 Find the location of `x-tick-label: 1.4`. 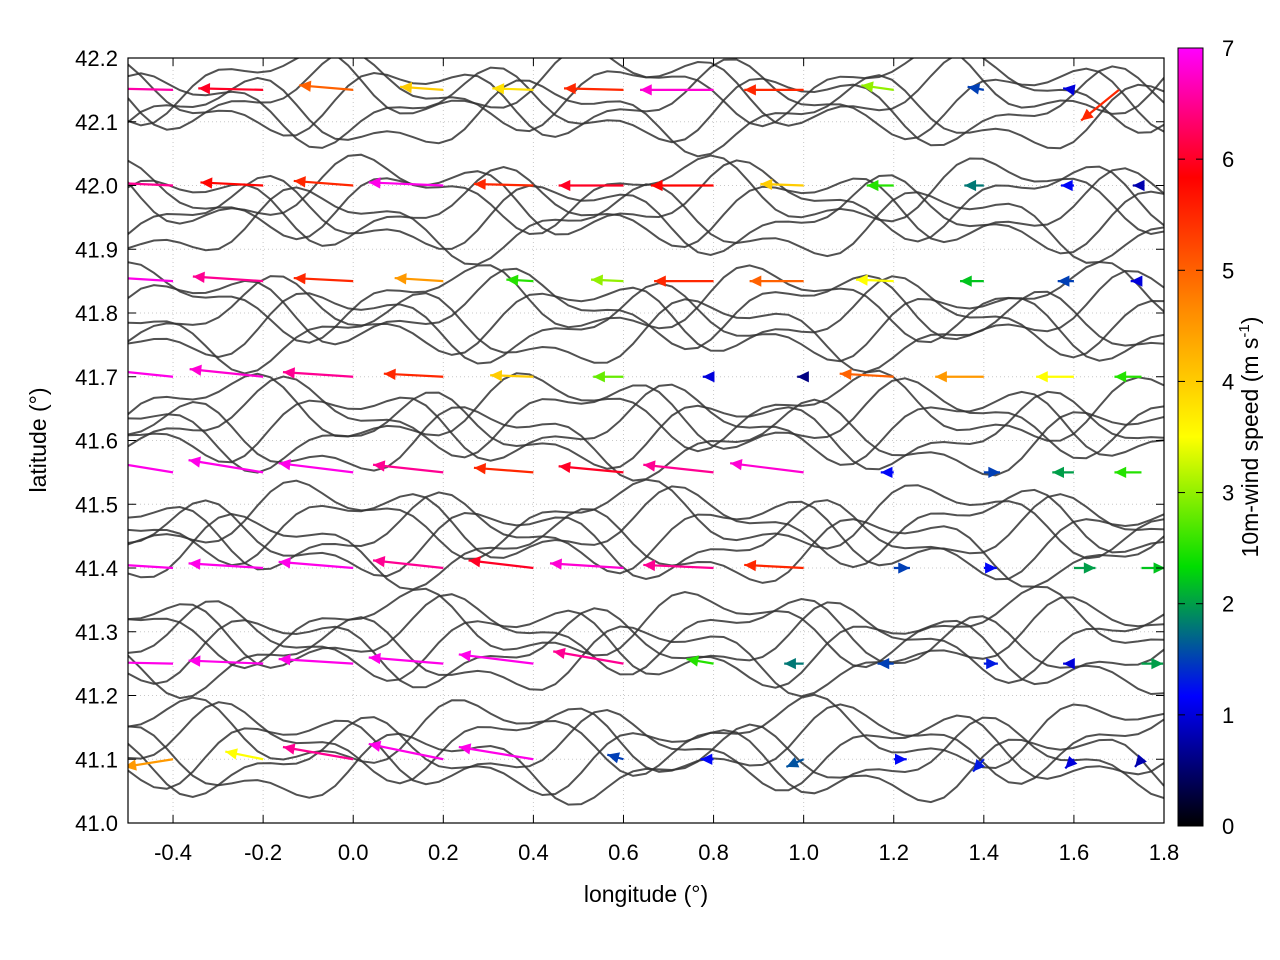

x-tick-label: 1.4 is located at coordinates (984, 852).